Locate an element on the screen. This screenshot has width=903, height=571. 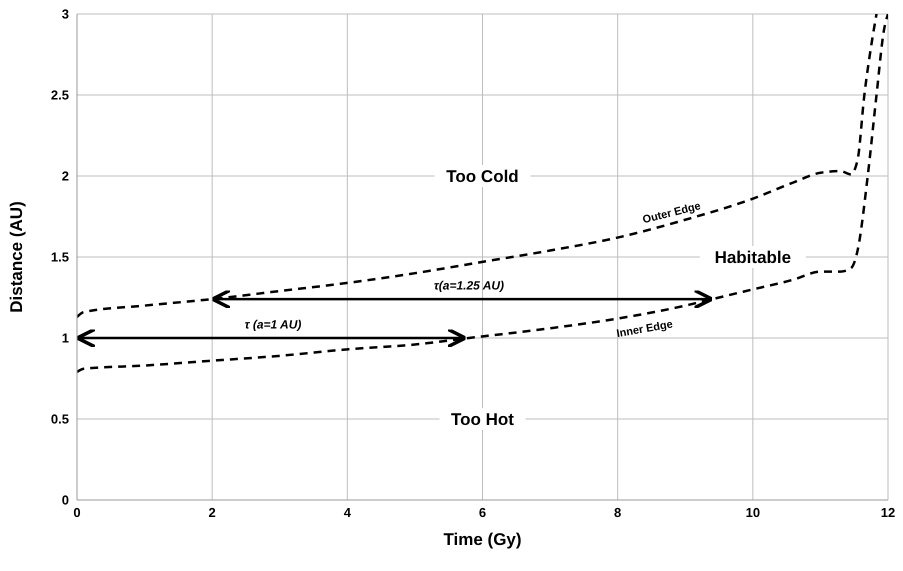
y-tick-label: 1.5 is located at coordinates (59, 257).